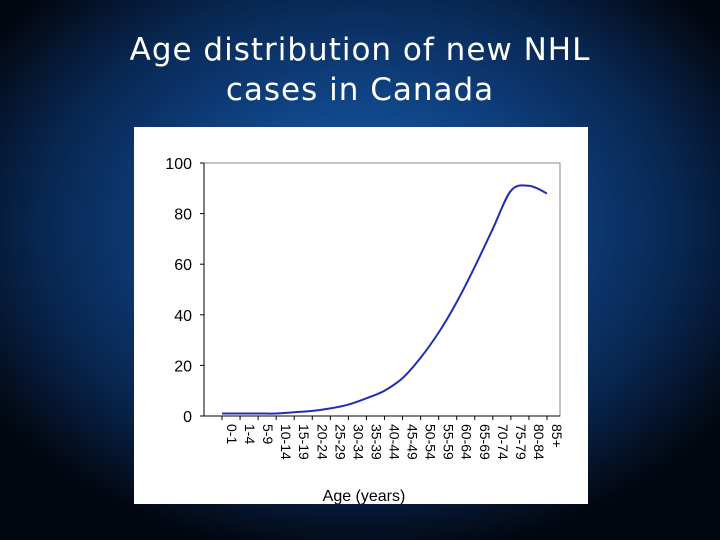 The width and height of the screenshot is (720, 540). What do you see at coordinates (521, 442) in the screenshot?
I see `x-tick-label: 75-79` at bounding box center [521, 442].